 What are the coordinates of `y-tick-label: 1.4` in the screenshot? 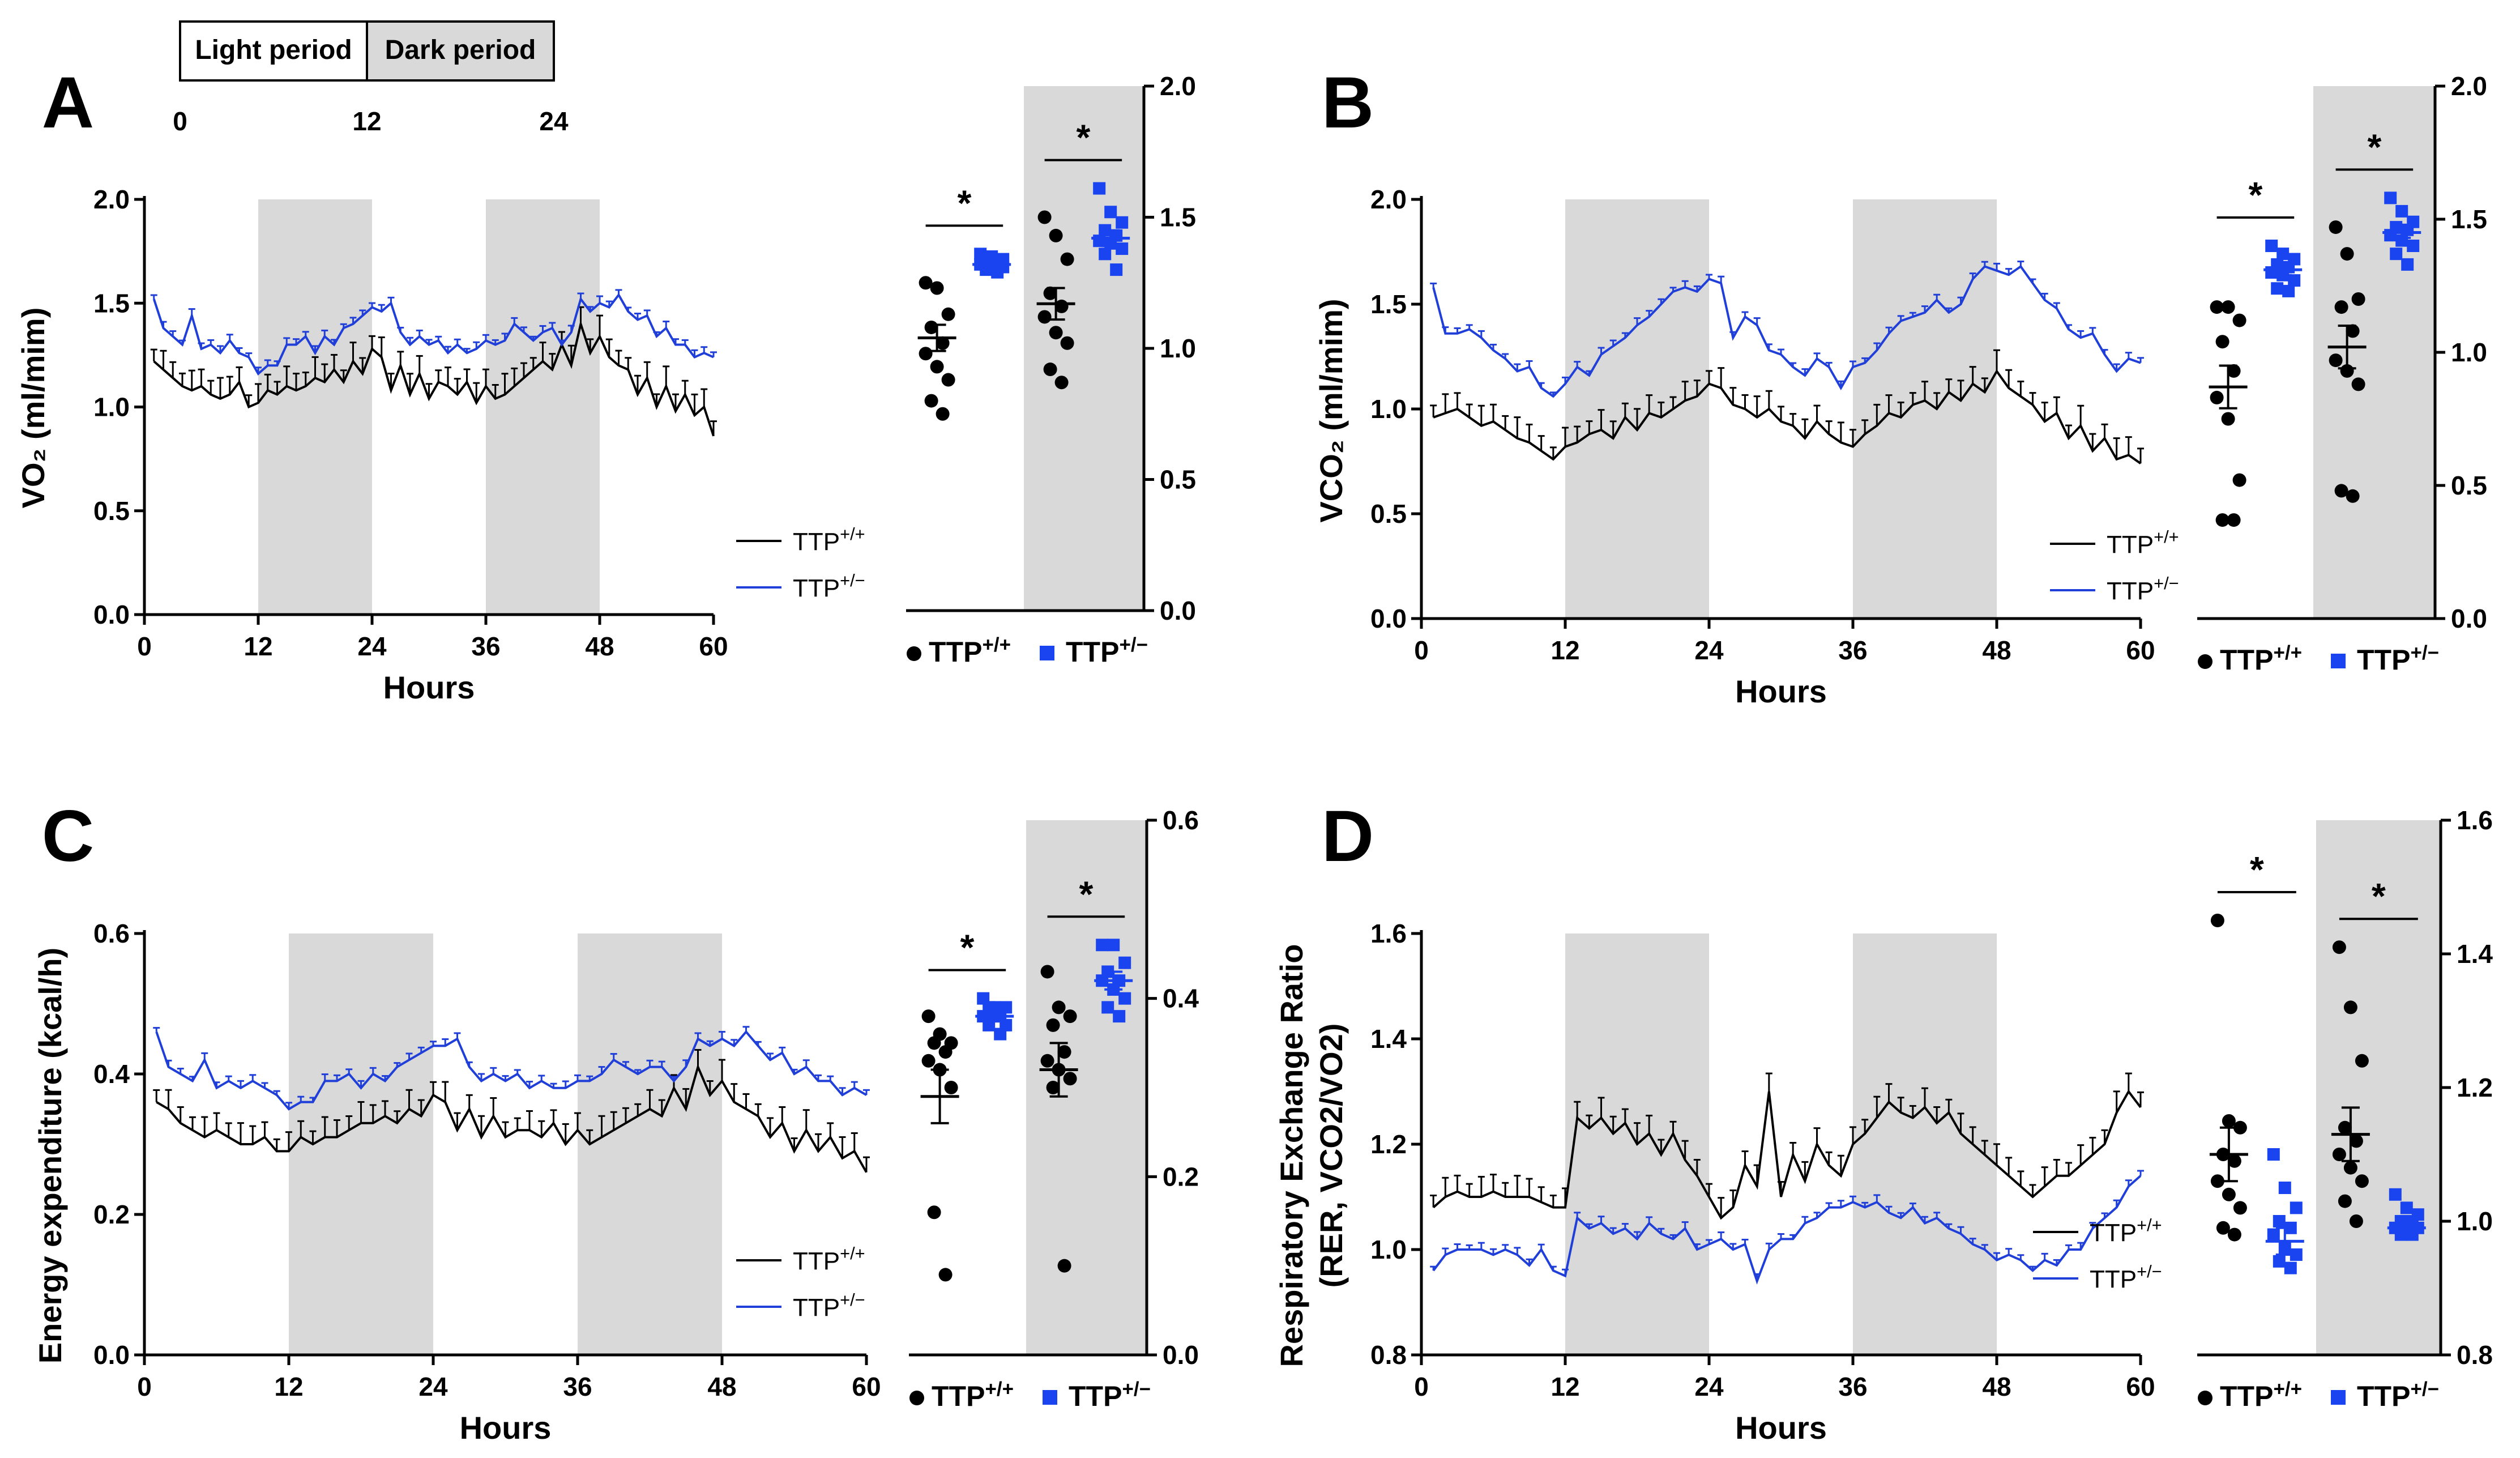 It's located at (2475, 954).